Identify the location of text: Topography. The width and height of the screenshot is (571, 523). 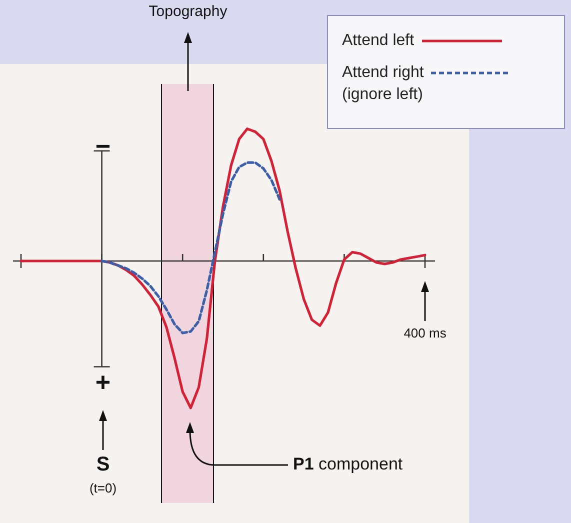
(188, 11).